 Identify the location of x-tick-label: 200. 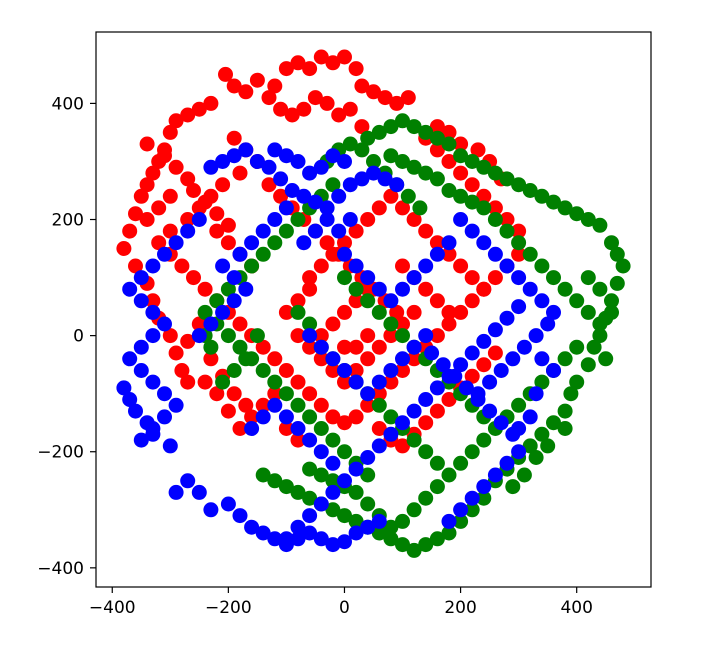
(460, 608).